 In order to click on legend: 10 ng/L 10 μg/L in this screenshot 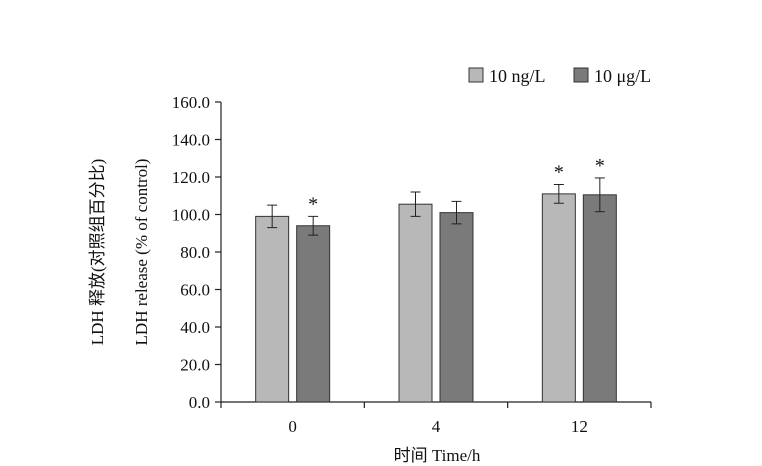, I will do `click(559, 76)`.